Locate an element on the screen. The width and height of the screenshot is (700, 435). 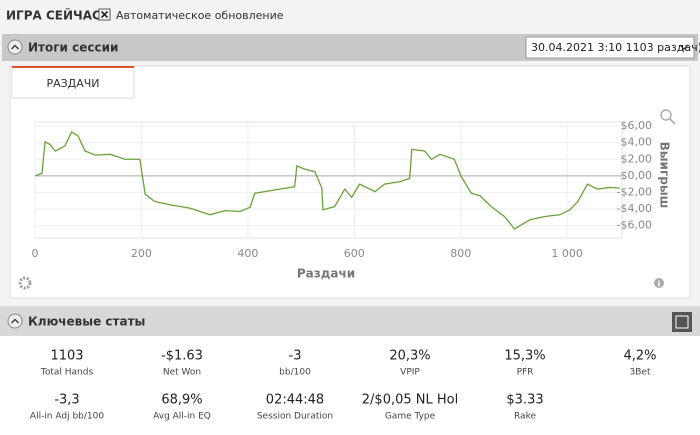
y-tick-label: -$4,00 is located at coordinates (634, 208).